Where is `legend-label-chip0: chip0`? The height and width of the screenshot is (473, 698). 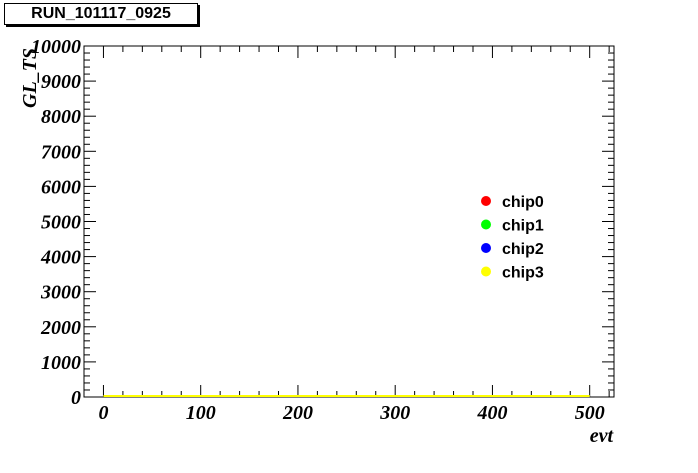 legend-label-chip0: chip0 is located at coordinates (523, 202).